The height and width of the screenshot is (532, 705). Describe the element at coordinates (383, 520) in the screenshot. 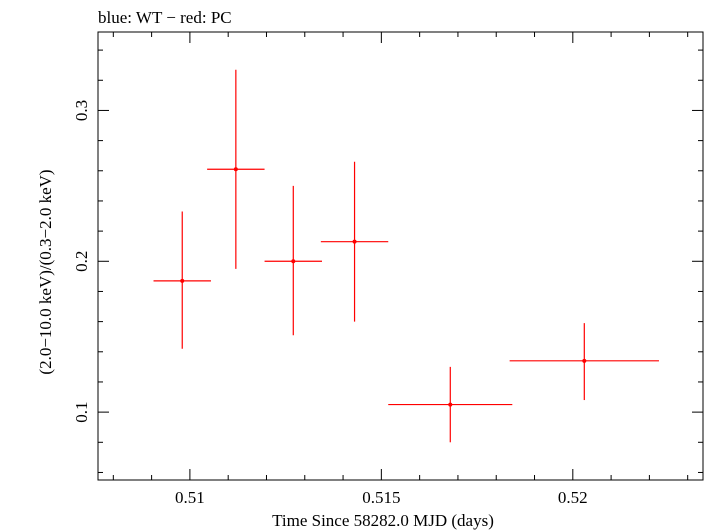

I see `x-axis-label: Time Since 58282.0 MJD (days)` at that location.